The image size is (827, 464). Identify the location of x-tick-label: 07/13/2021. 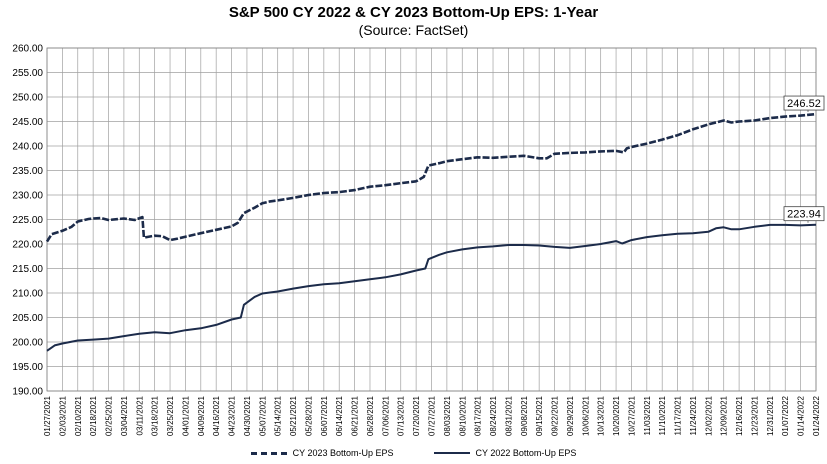
(401, 415).